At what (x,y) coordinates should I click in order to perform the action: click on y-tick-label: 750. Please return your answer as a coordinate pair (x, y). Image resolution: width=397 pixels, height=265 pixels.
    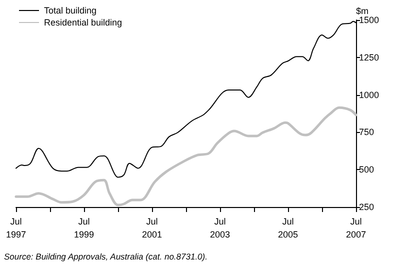
    Looking at the image, I should click on (366, 132).